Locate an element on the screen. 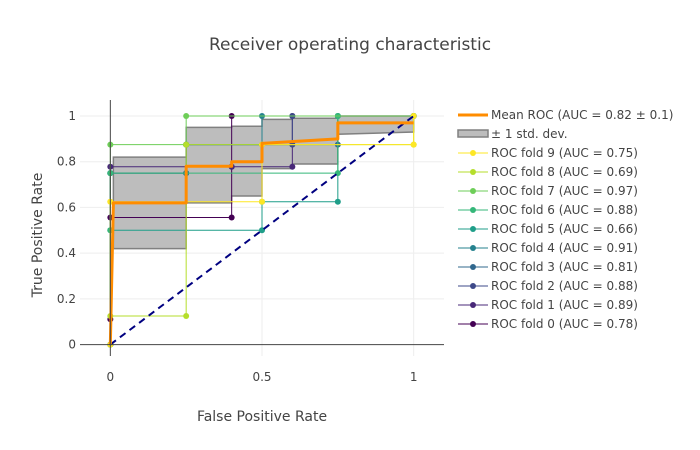  y-tick-label: 0 is located at coordinates (72, 345).